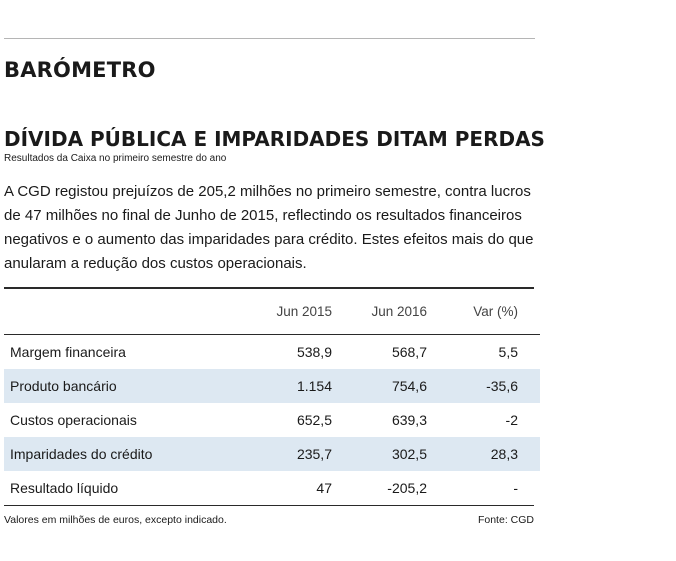  Describe the element at coordinates (505, 520) in the screenshot. I see `source-credit: Fonte: CGD` at that location.